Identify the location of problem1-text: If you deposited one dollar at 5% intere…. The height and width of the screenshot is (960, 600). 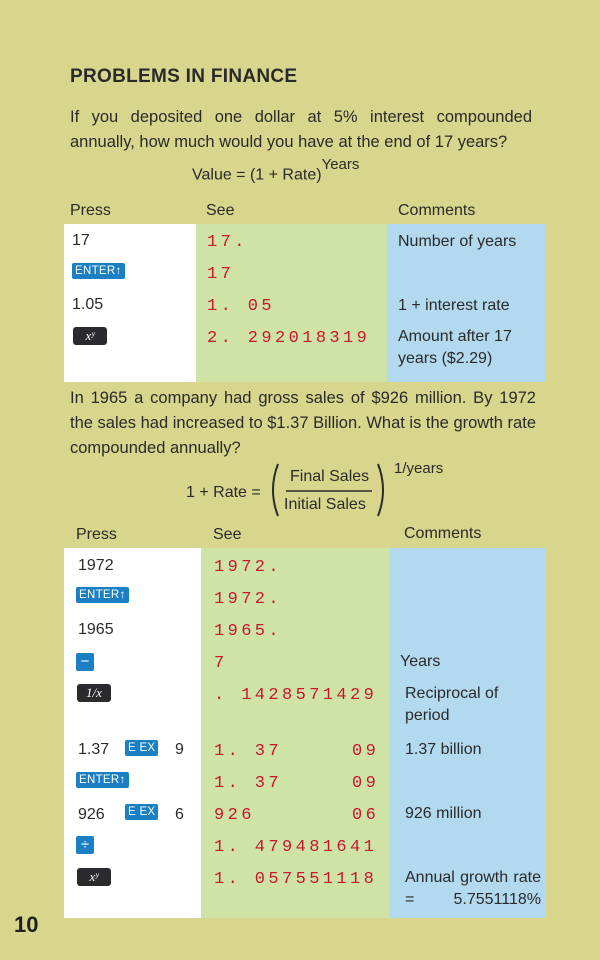
(301, 129).